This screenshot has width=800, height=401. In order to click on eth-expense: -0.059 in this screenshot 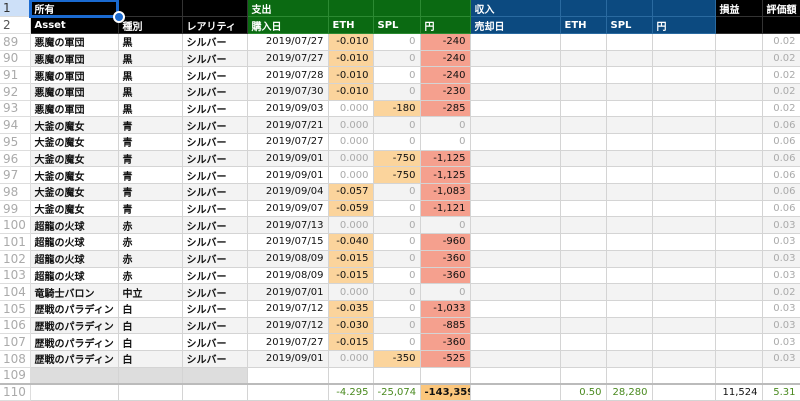, I will do `click(351, 209)`.